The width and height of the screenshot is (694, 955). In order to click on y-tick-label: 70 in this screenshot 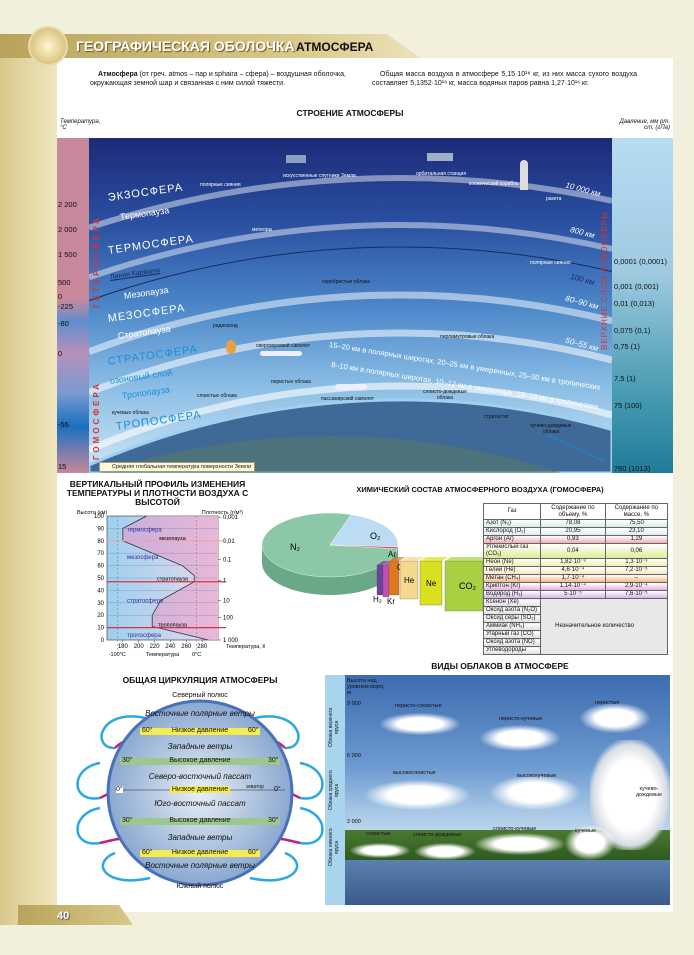, I will do `click(100, 554)`.